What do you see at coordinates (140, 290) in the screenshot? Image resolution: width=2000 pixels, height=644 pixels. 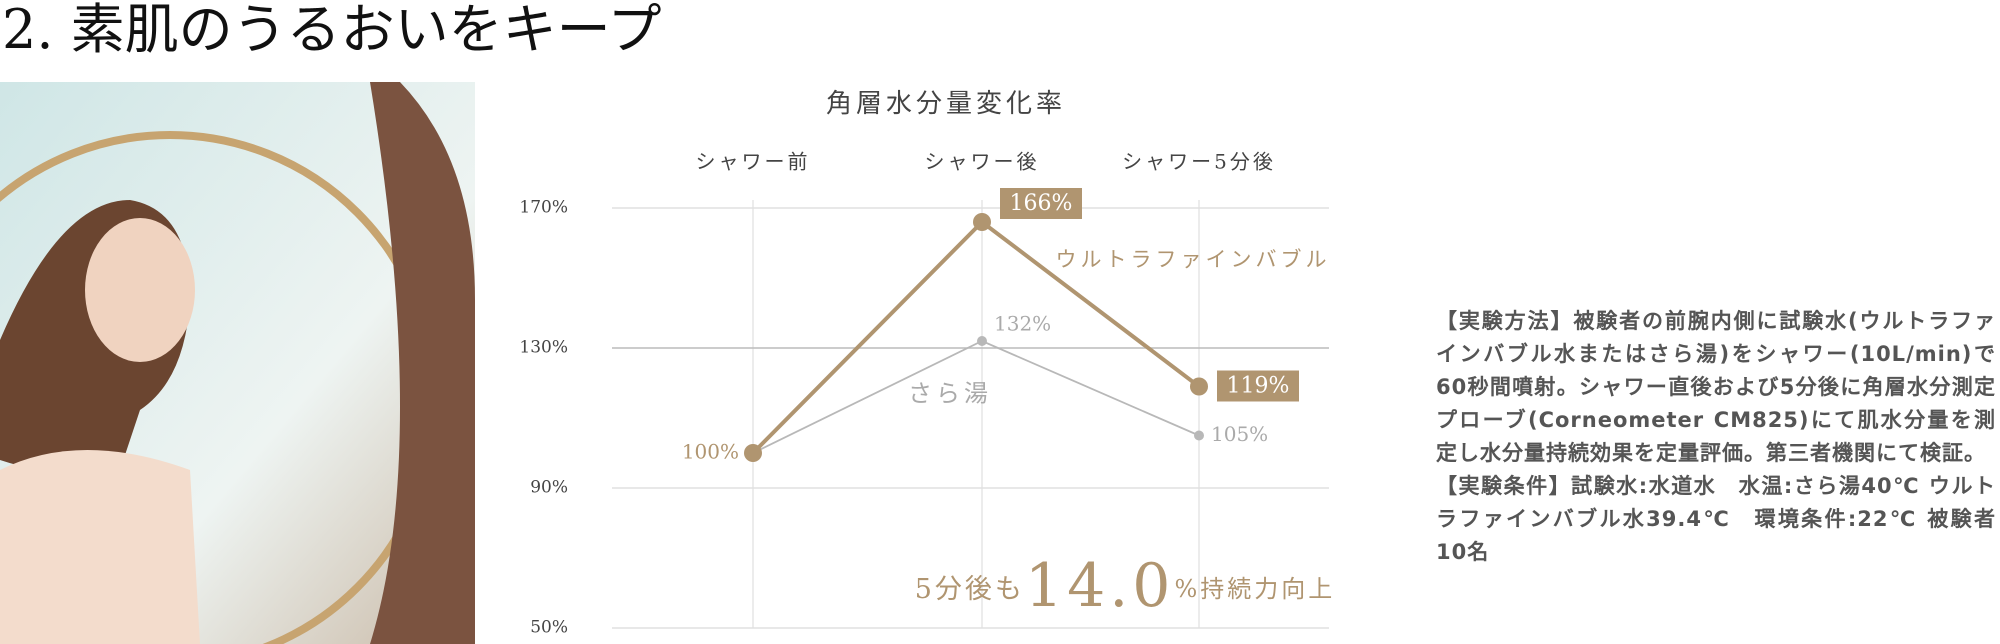 I see `face` at bounding box center [140, 290].